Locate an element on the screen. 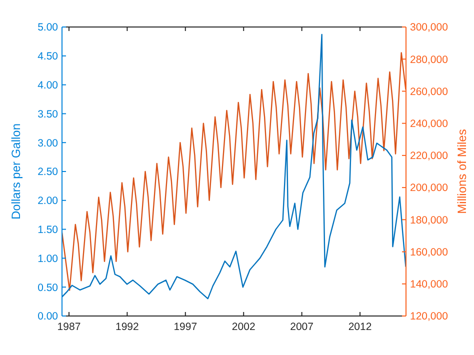 Image resolution: width=474 pixels, height=355 pixels. y2-tick-label: 300,000 is located at coordinates (429, 28).